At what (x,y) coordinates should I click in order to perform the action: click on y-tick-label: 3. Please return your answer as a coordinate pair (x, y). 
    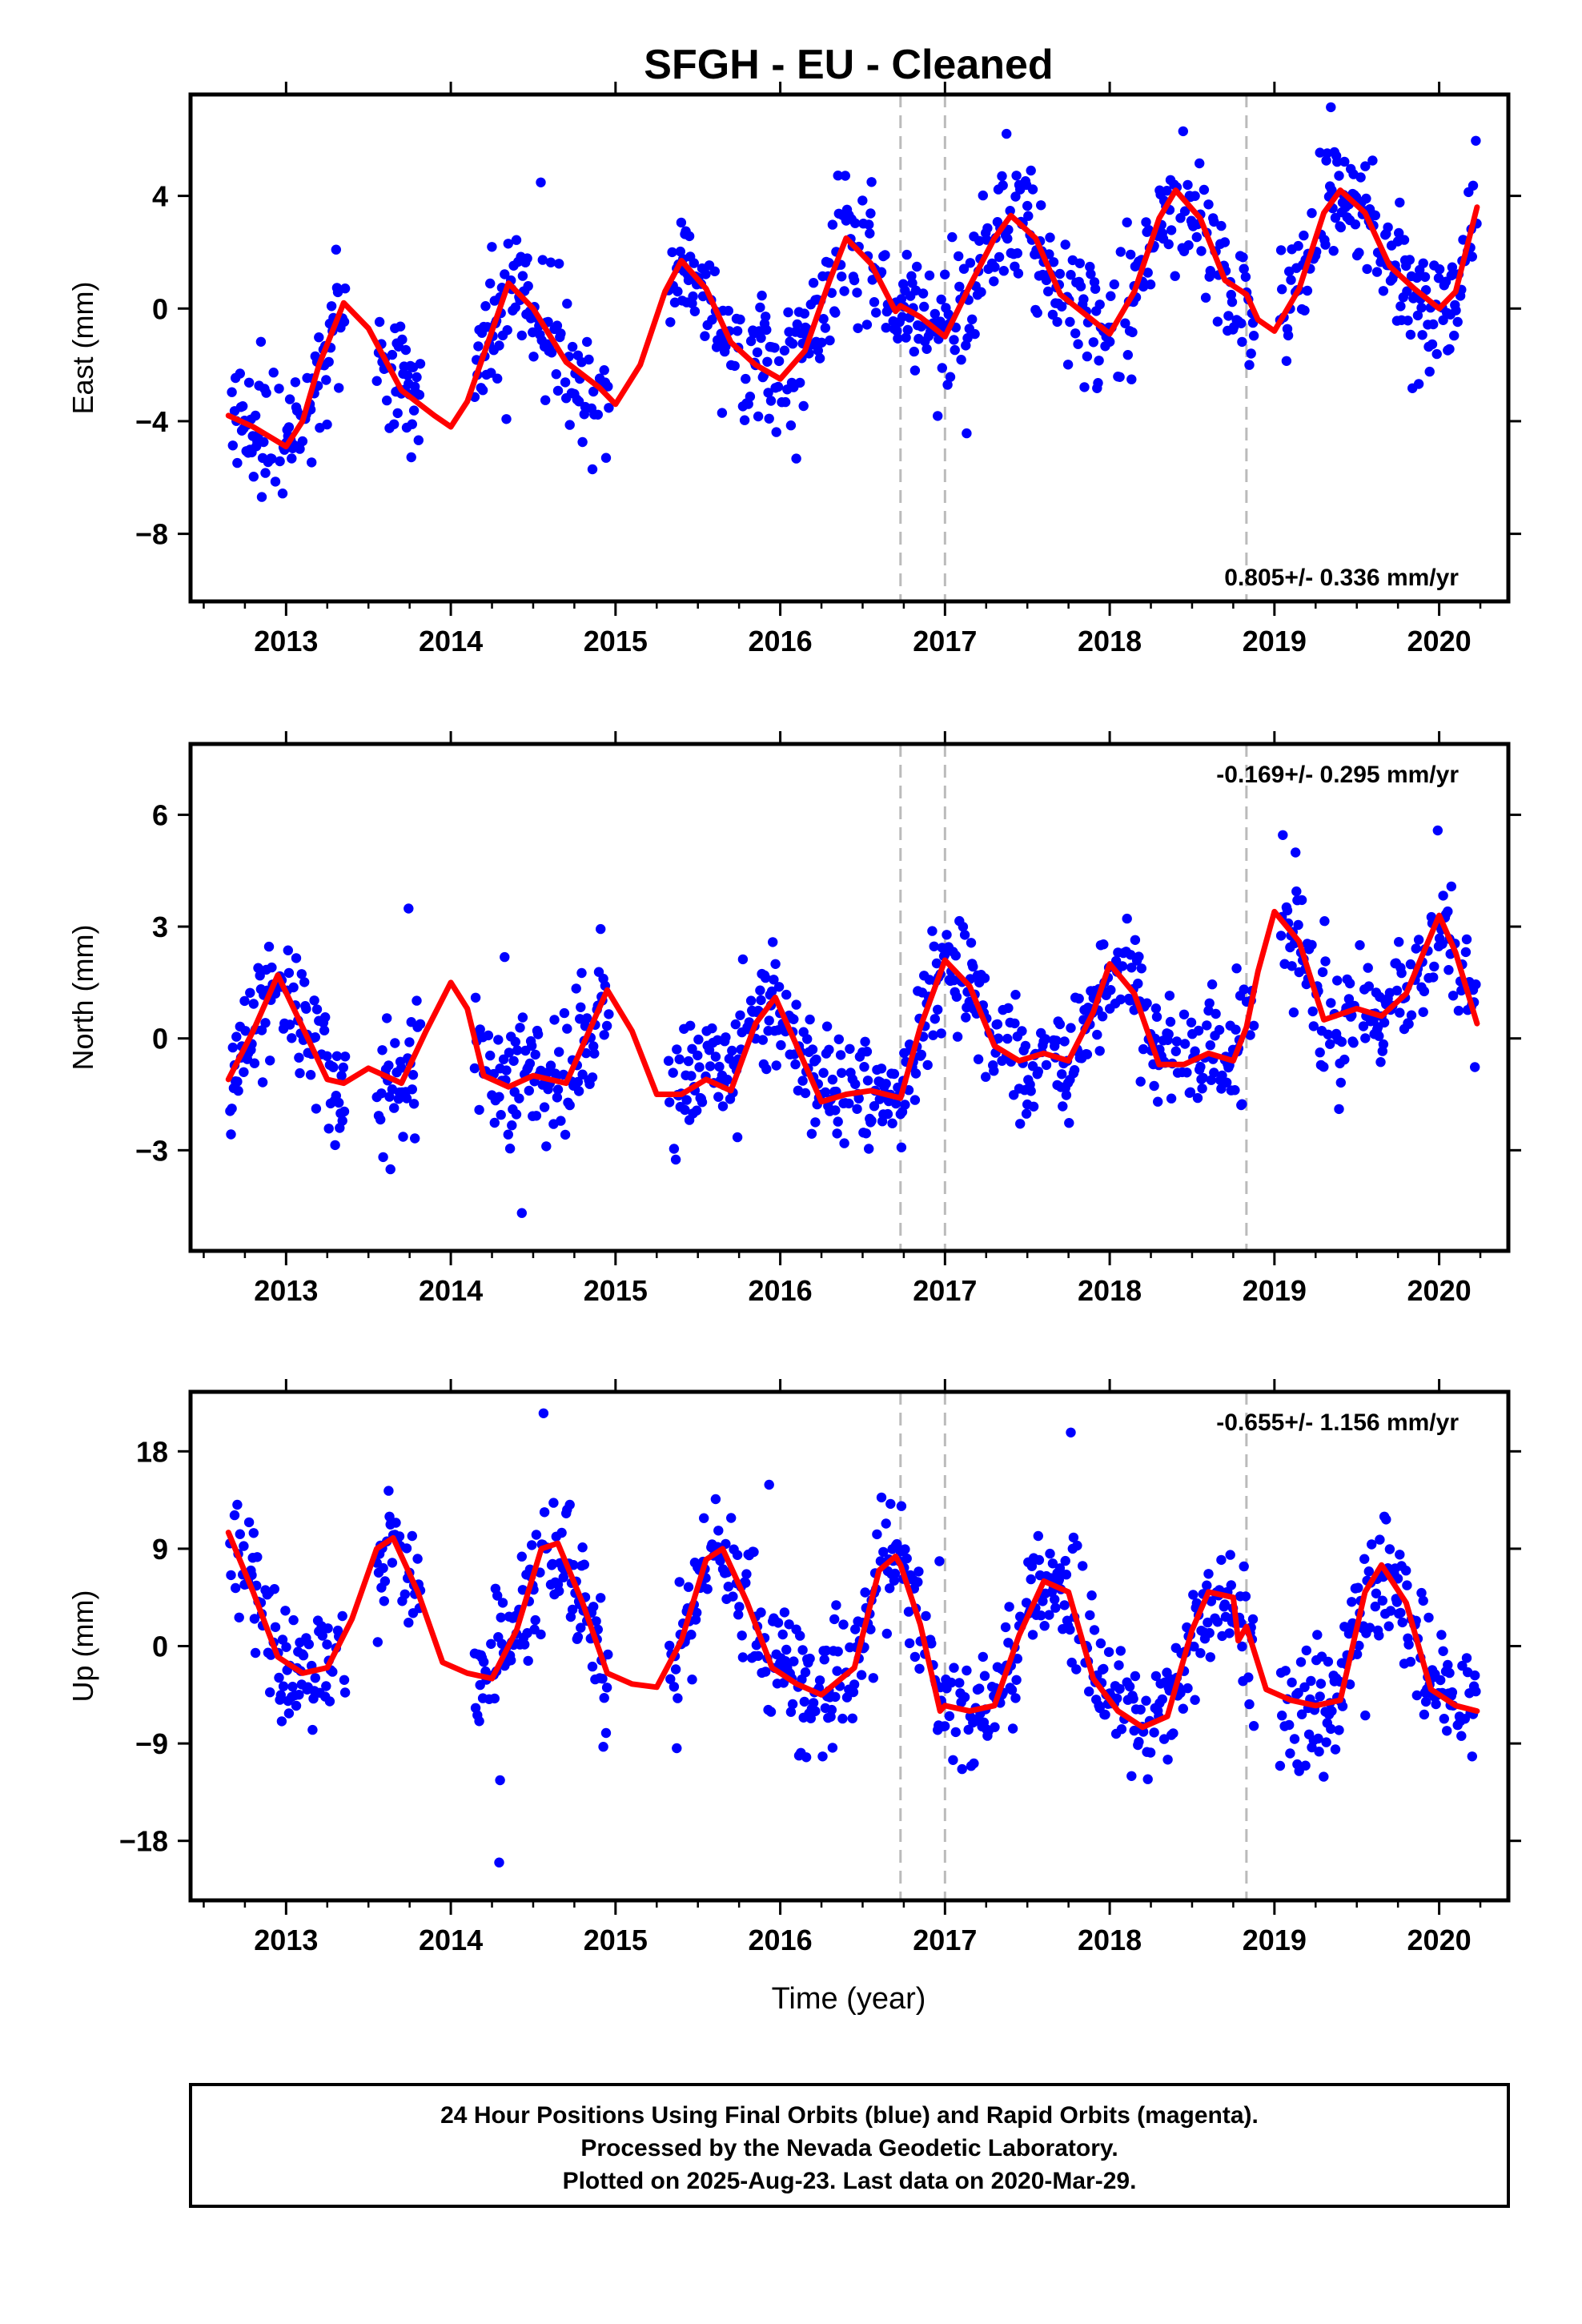
    Looking at the image, I should click on (160, 927).